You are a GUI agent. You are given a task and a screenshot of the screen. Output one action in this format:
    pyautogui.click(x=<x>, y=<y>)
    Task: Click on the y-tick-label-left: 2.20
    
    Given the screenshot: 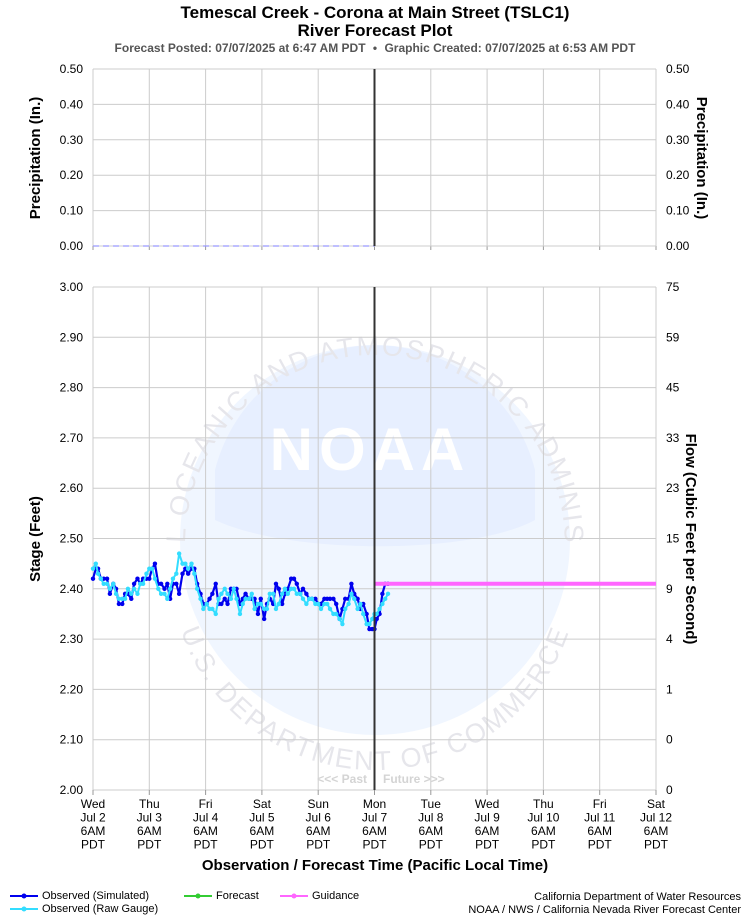 What is the action you would take?
    pyautogui.click(x=72, y=689)
    